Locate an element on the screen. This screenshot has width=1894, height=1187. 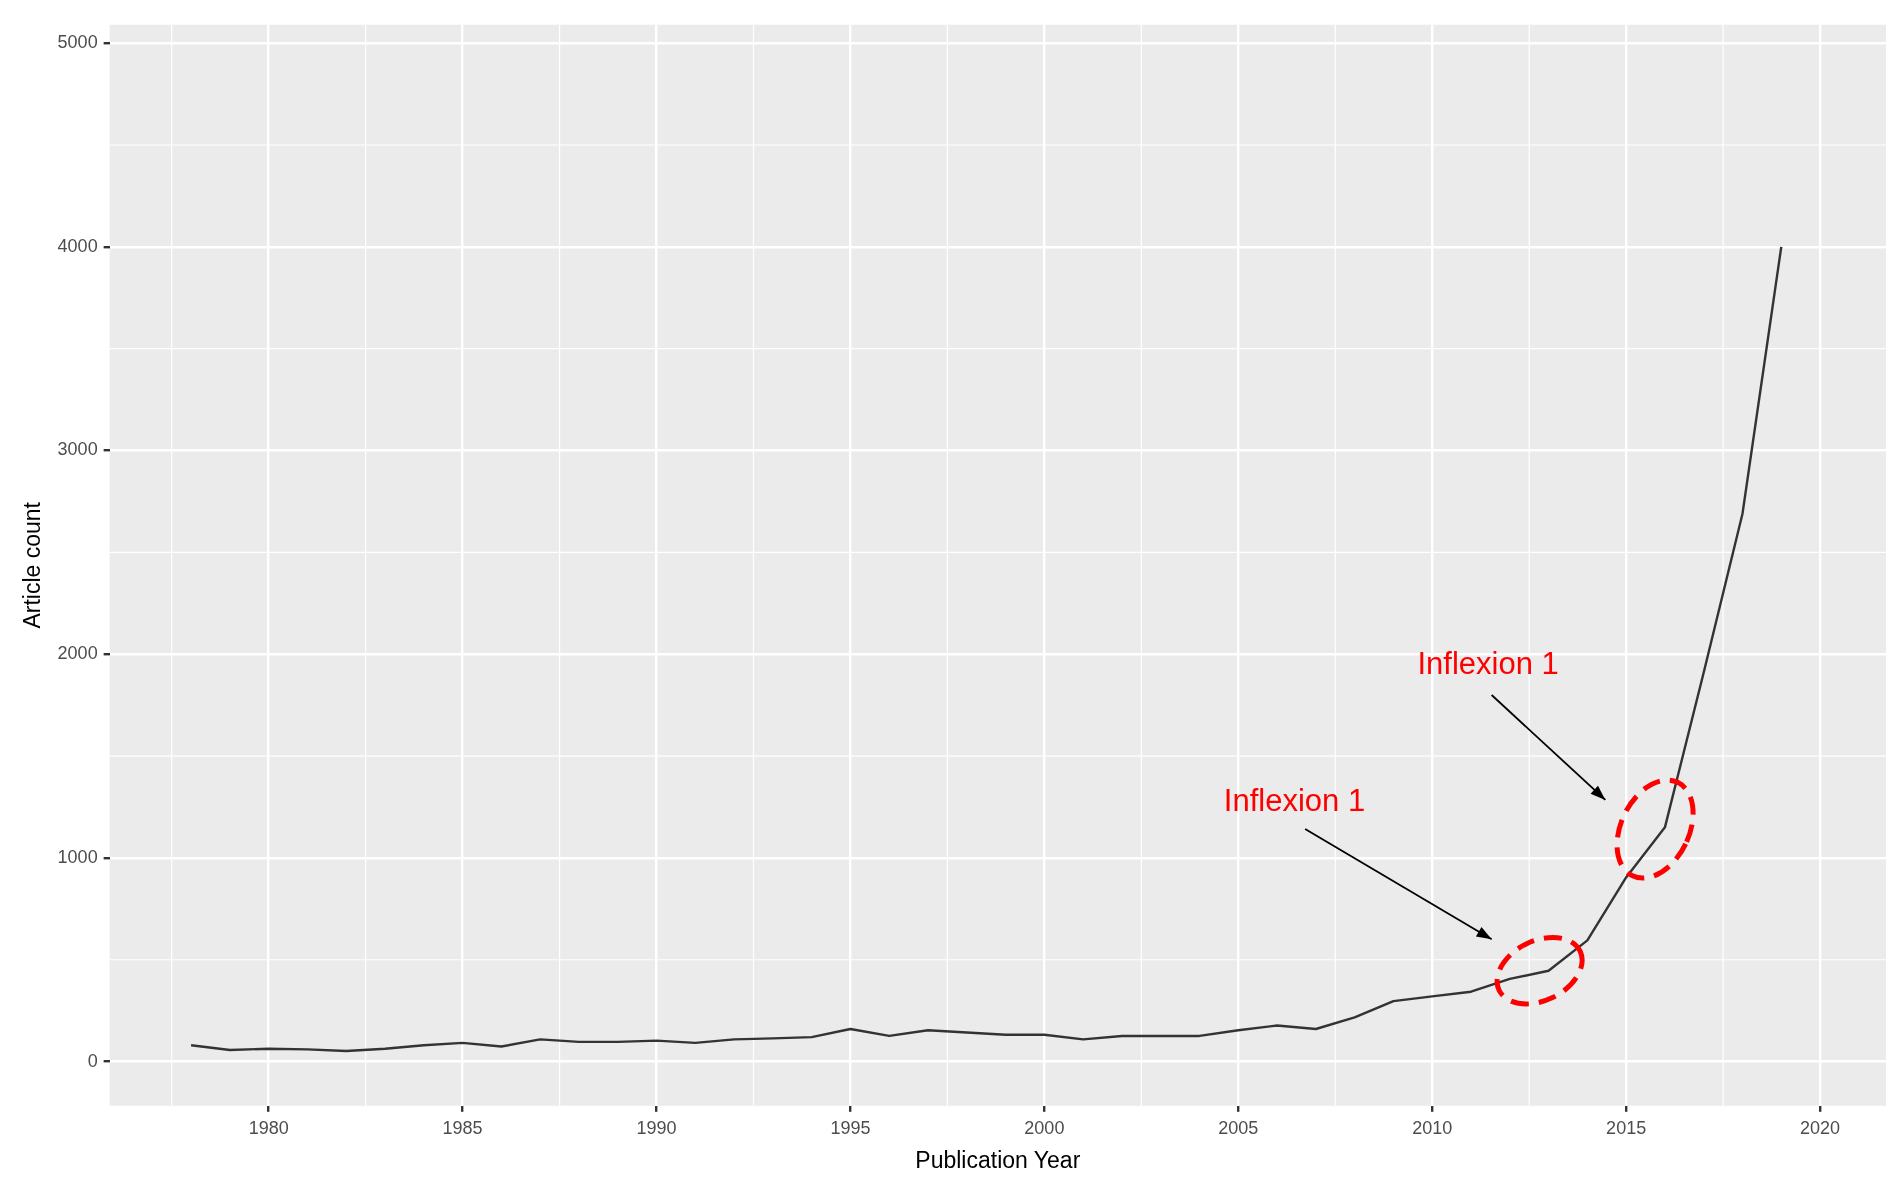
y-tick-label: 1000 is located at coordinates (77, 856).